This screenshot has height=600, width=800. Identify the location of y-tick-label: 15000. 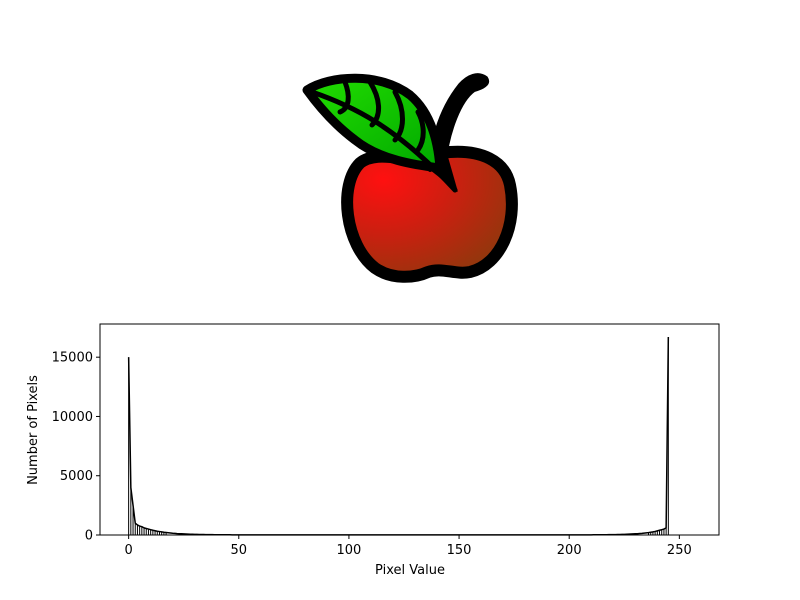
(72, 358).